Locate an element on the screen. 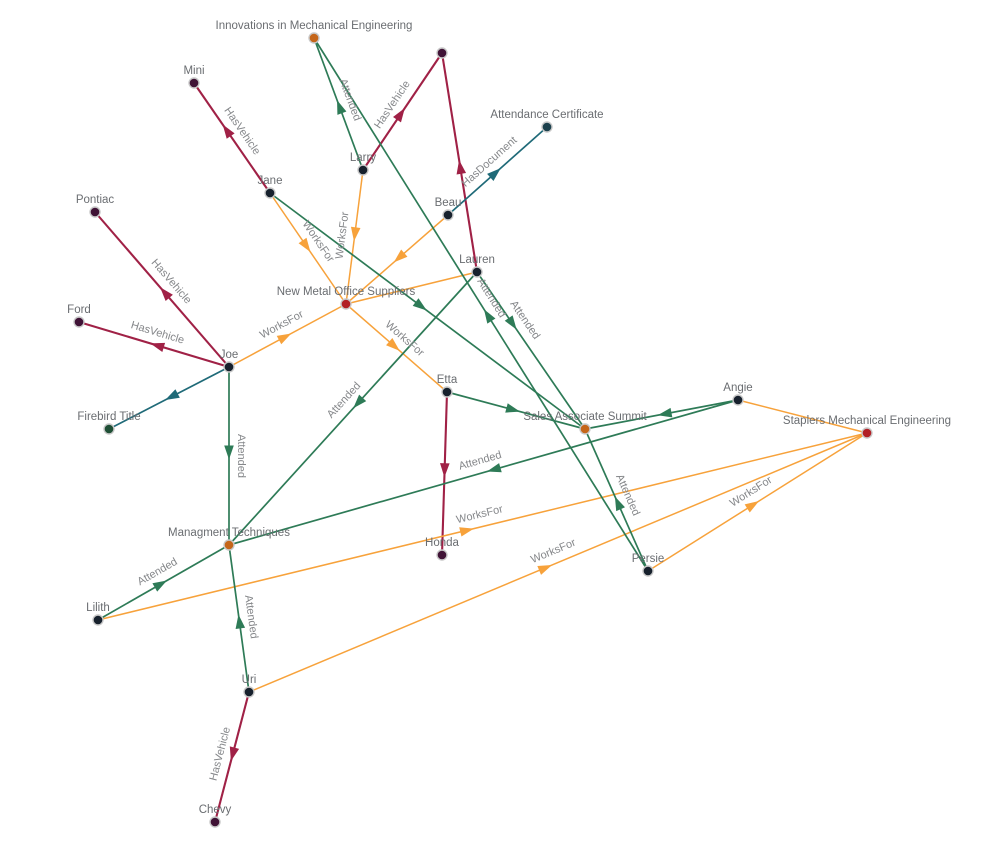 The image size is (991, 849). edge-lauren-sas is located at coordinates (531, 350).